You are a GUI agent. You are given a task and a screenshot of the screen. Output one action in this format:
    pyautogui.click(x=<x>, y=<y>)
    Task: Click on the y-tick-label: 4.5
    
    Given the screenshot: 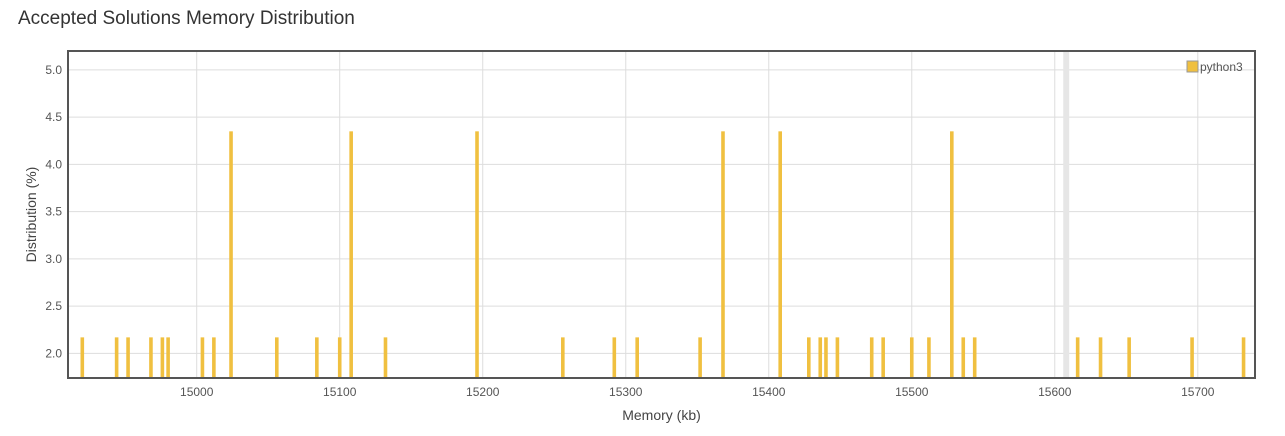 What is the action you would take?
    pyautogui.click(x=53, y=117)
    